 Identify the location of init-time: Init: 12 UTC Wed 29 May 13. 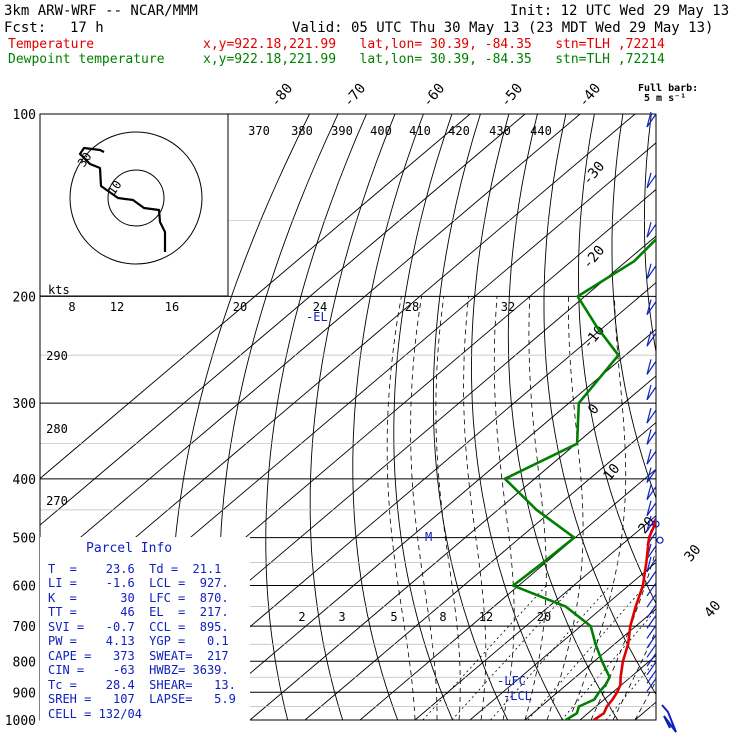
(620, 11).